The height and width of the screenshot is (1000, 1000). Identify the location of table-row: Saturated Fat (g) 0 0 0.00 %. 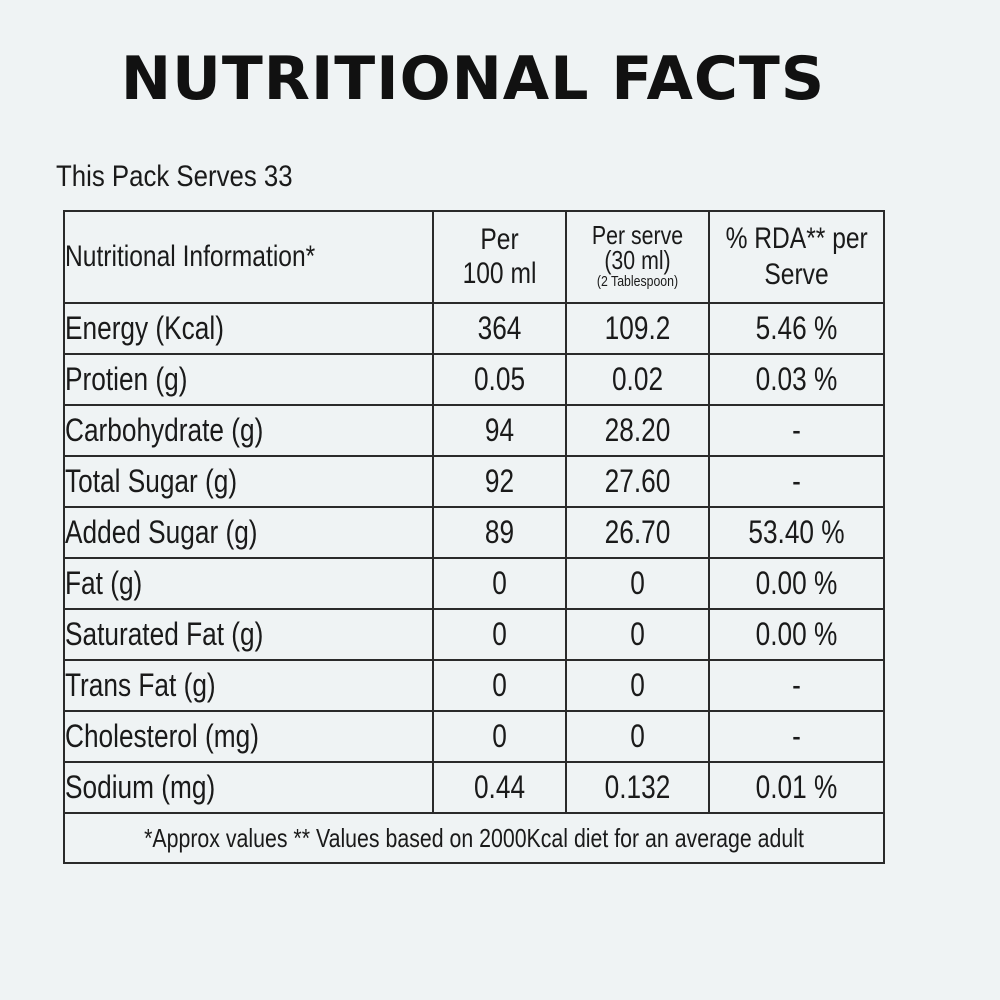
(474, 634).